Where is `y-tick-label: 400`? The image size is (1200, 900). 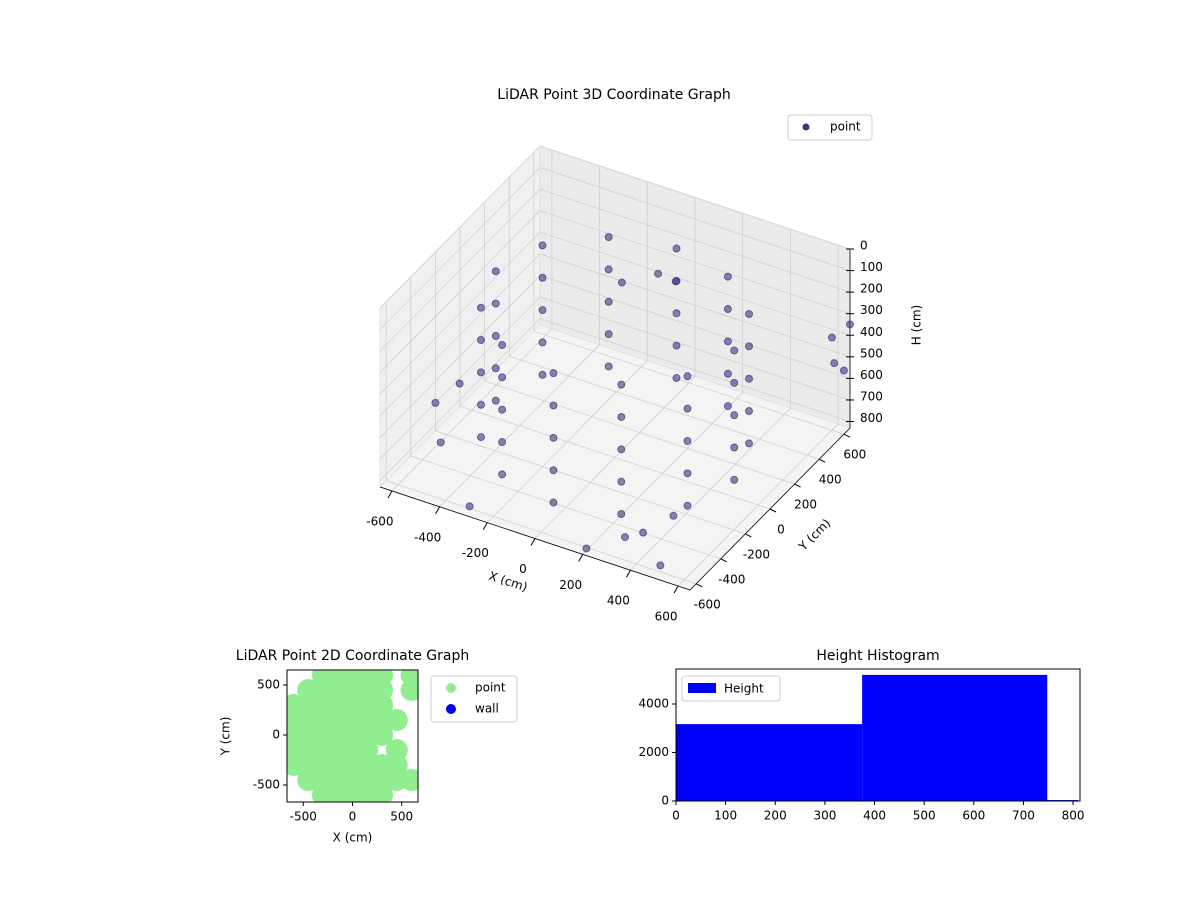 y-tick-label: 400 is located at coordinates (830, 480).